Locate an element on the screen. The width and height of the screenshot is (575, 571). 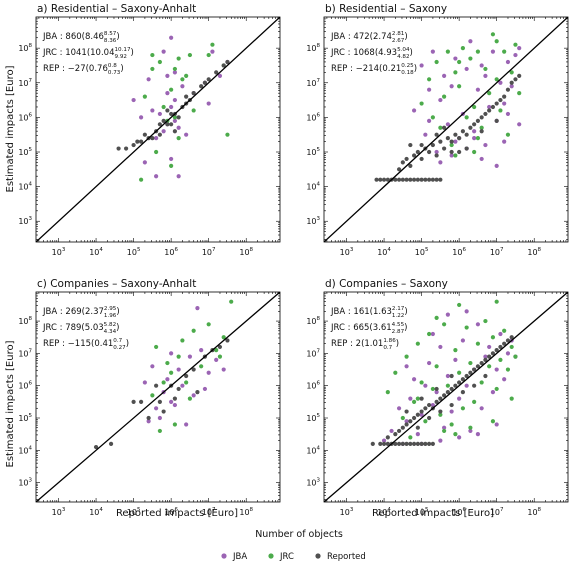
x-tick-label: 104 is located at coordinates (384, 252).